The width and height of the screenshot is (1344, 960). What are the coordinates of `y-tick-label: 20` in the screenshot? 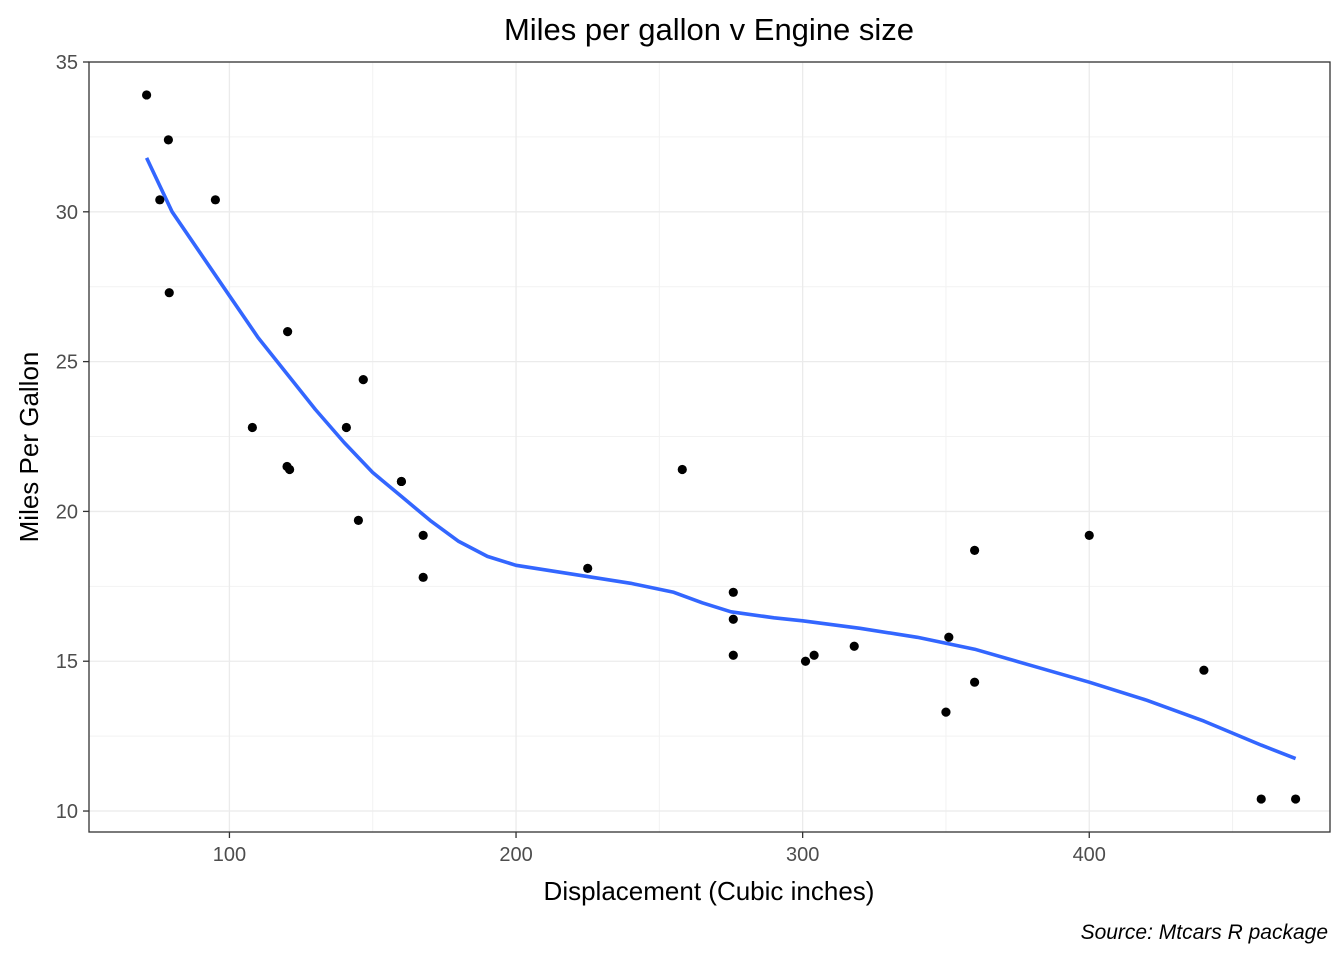 It's located at (67, 512).